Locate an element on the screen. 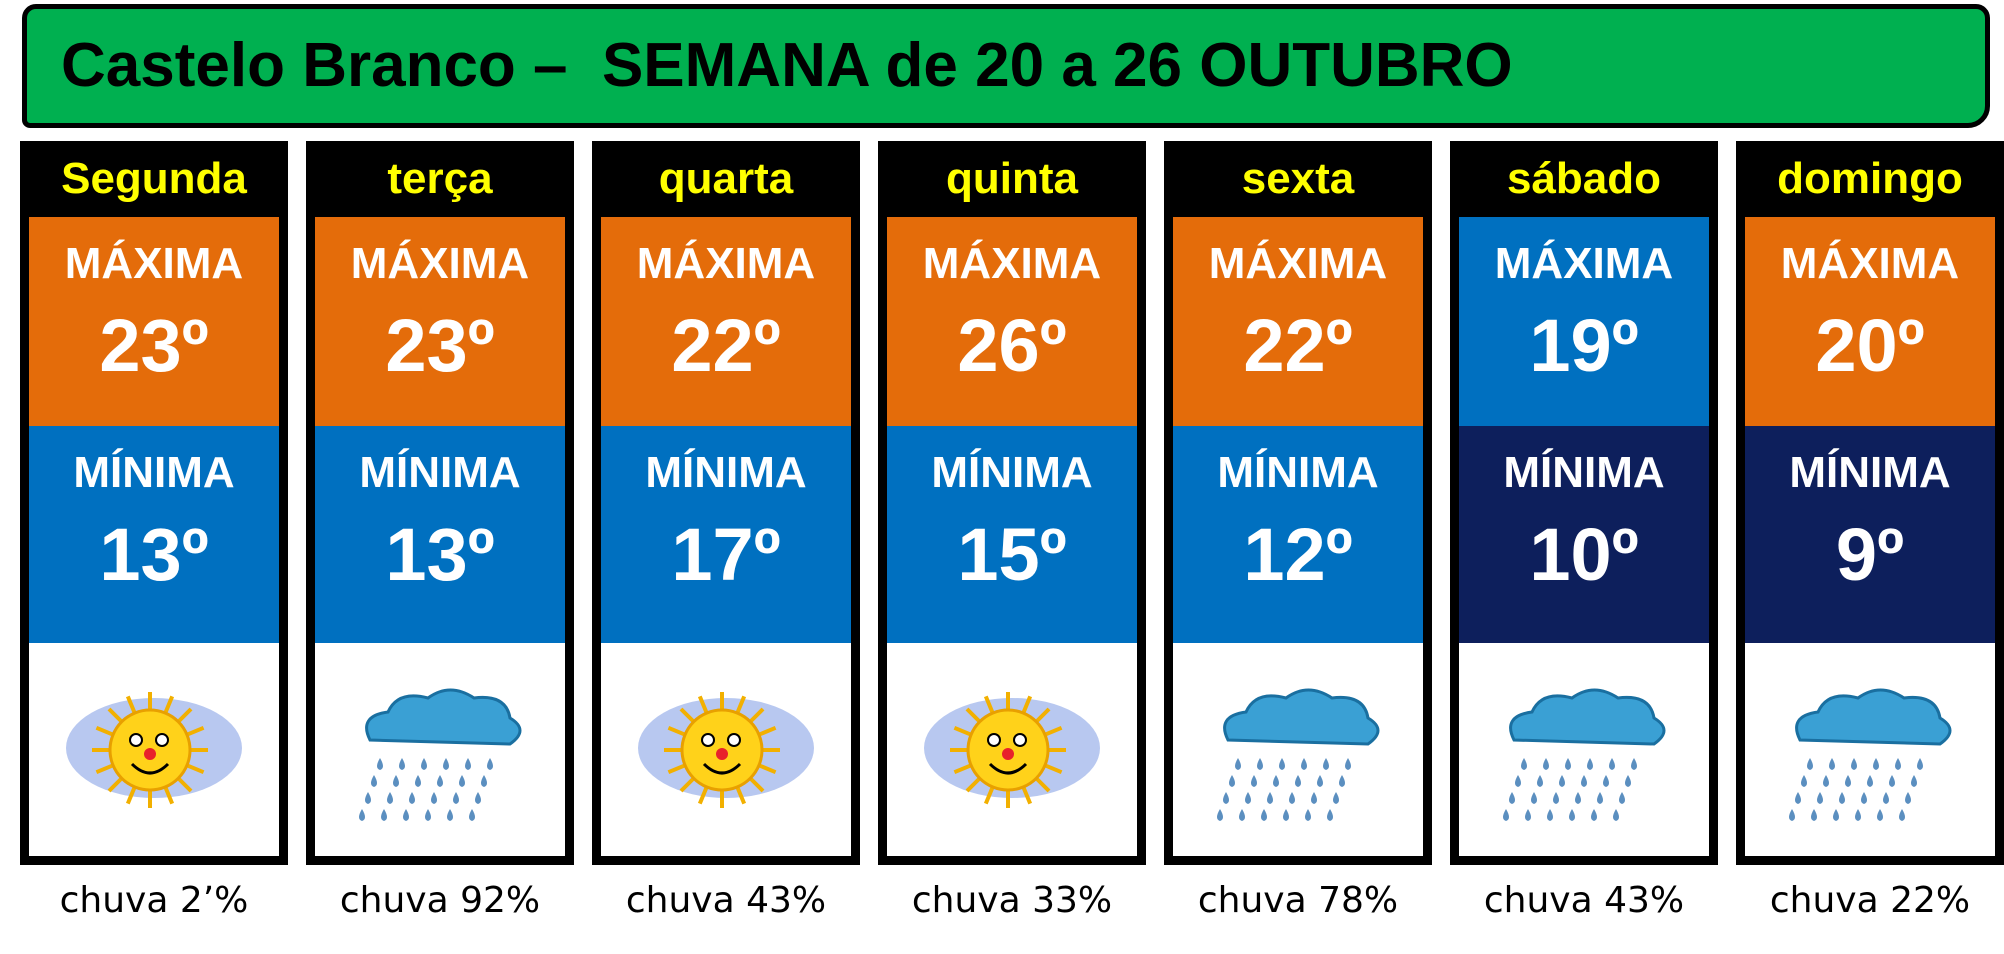  min-band: MÍNIMA 17º is located at coordinates (726, 534).